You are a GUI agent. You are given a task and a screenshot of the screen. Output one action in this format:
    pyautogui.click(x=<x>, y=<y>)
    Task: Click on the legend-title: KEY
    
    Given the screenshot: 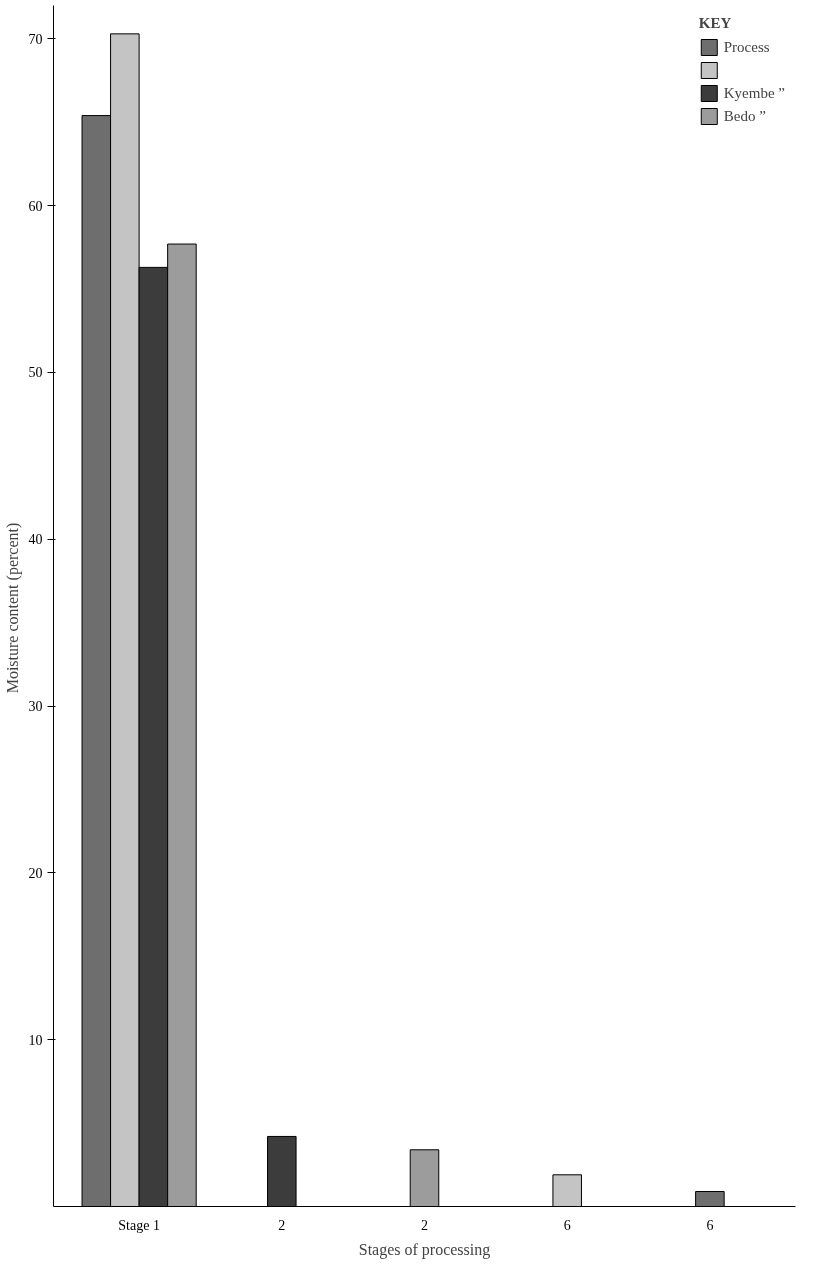 What is the action you would take?
    pyautogui.click(x=715, y=23)
    